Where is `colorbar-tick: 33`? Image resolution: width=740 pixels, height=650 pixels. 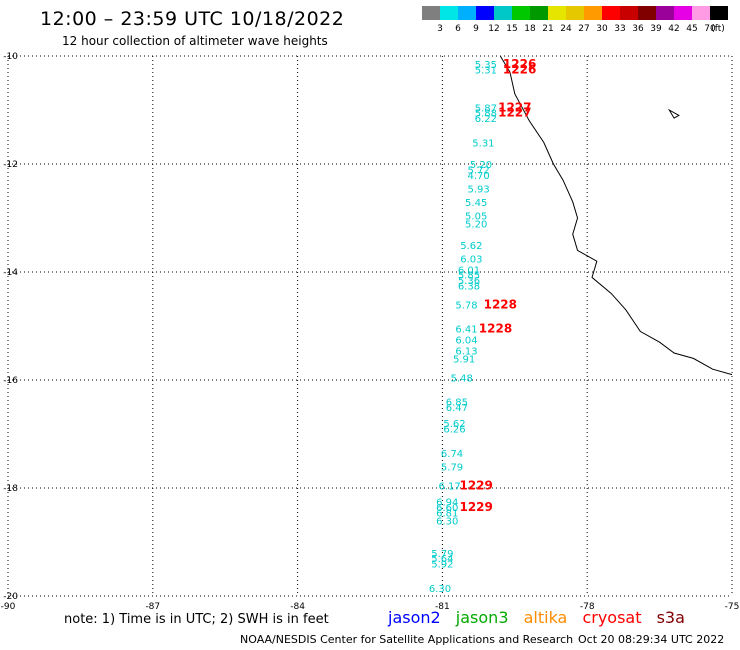 colorbar-tick: 33 is located at coordinates (619, 29).